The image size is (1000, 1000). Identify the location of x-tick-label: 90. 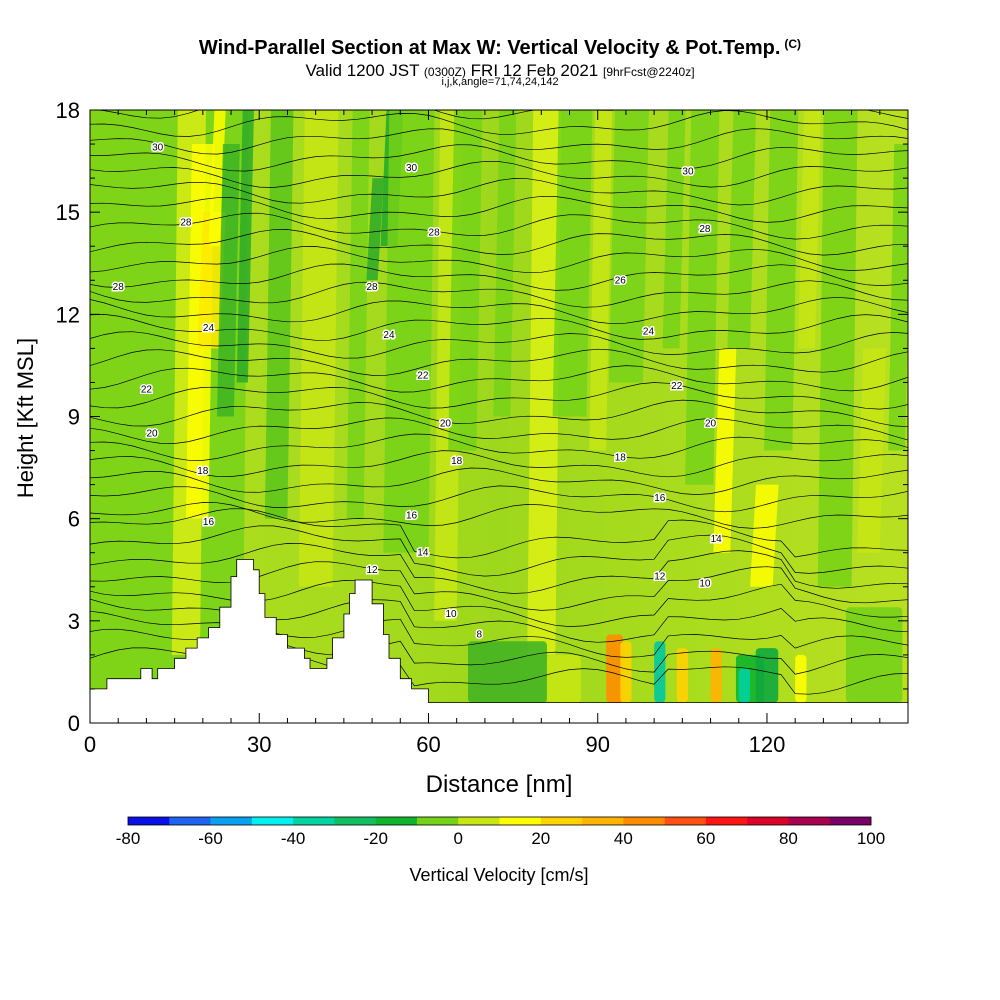
(597, 744).